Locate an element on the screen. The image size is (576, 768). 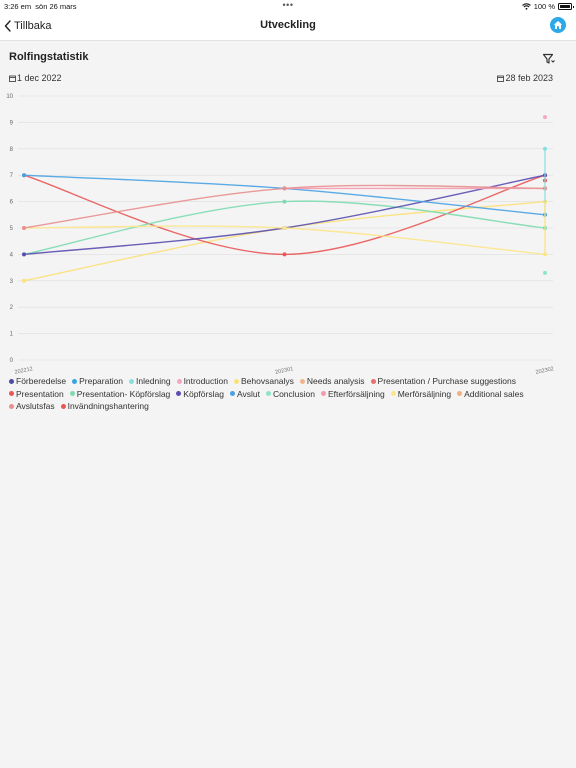
legend-item: Conclusion is located at coordinates (290, 393).